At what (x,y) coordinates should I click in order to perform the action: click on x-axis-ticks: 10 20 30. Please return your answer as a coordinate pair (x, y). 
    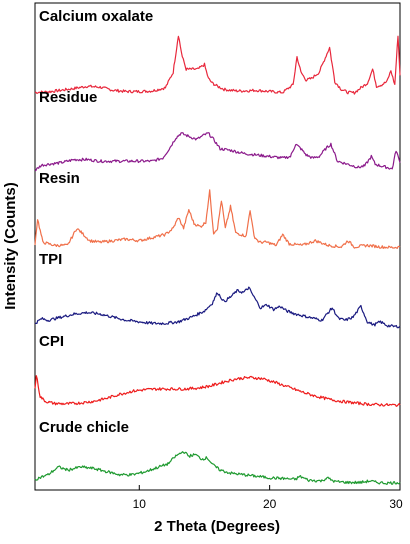
    Looking at the image, I should click on (268, 498).